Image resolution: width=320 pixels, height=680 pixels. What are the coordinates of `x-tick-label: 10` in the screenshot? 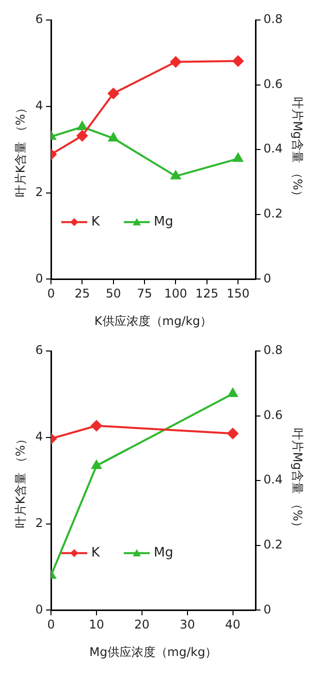 It's located at (96, 625).